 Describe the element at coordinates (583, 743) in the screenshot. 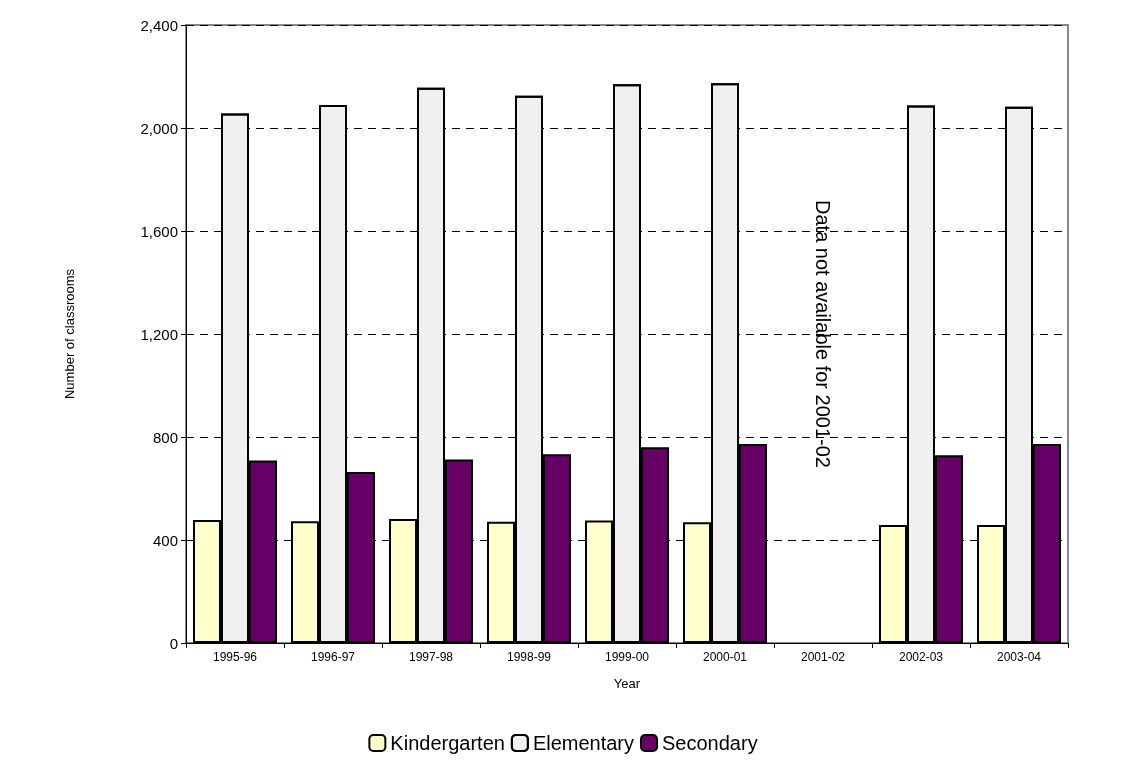

I see `legend-label: Elementary` at that location.